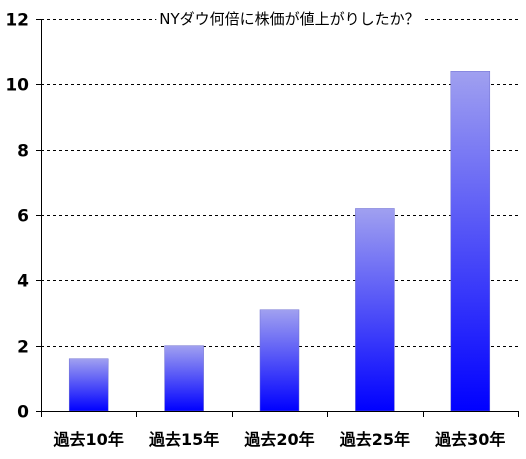  What do you see at coordinates (23, 152) in the screenshot?
I see `y-tick-label: 8` at bounding box center [23, 152].